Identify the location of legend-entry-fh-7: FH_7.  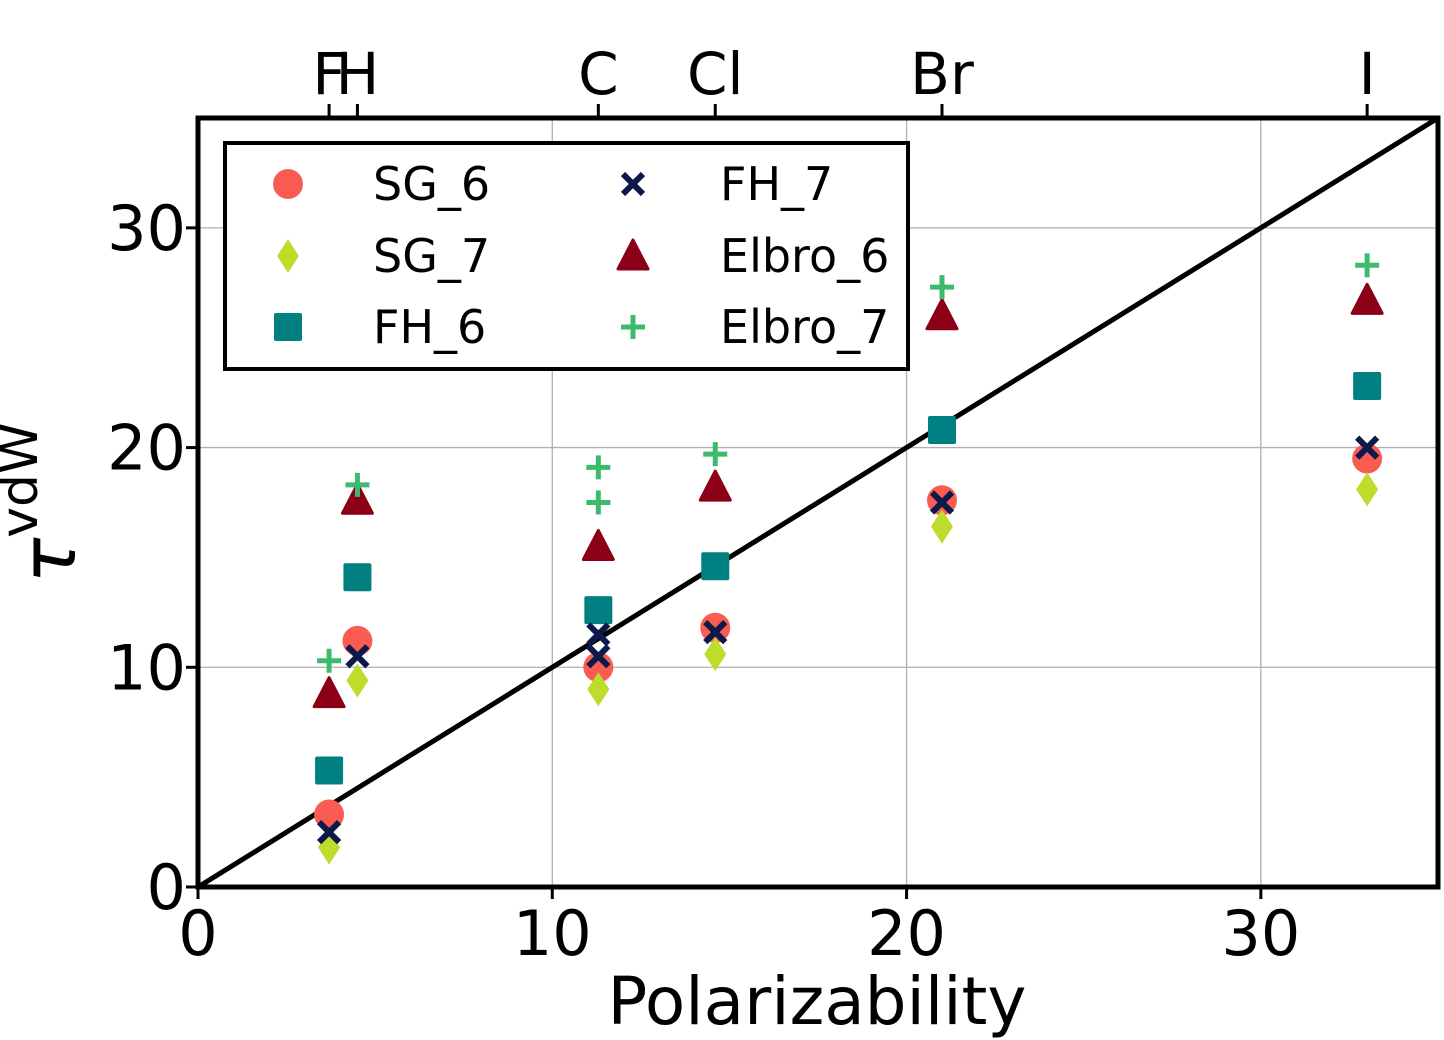
(726, 184).